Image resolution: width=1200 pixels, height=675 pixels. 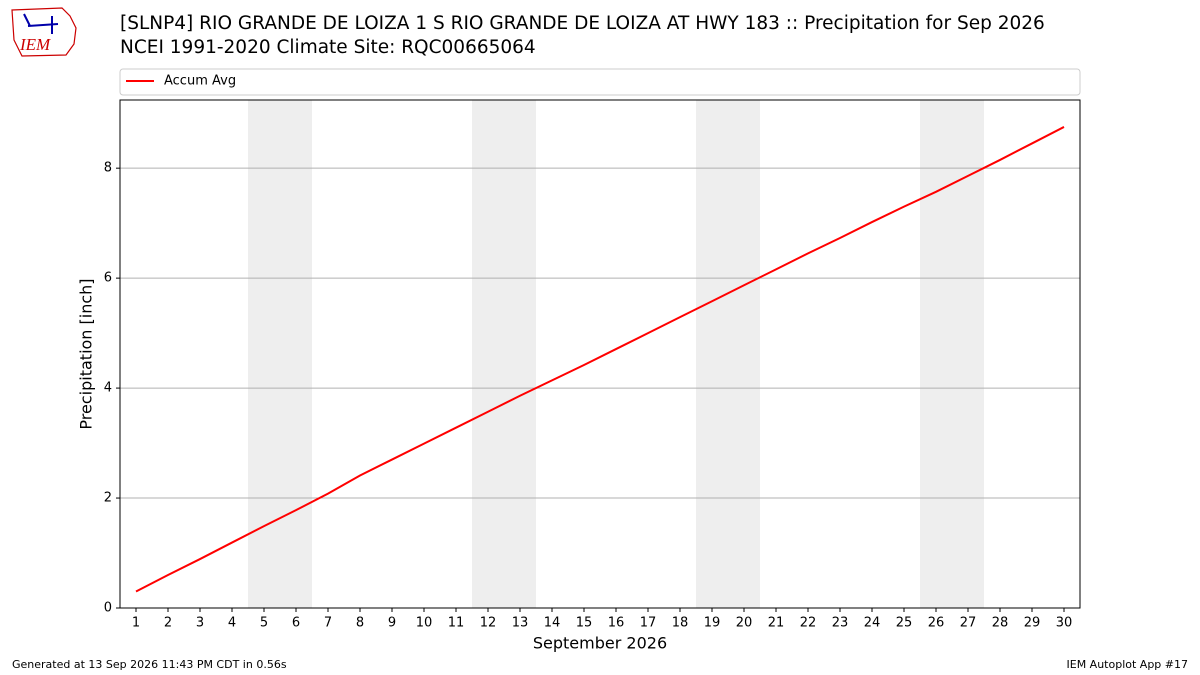 What do you see at coordinates (712, 623) in the screenshot?
I see `x-tick-label: 19` at bounding box center [712, 623].